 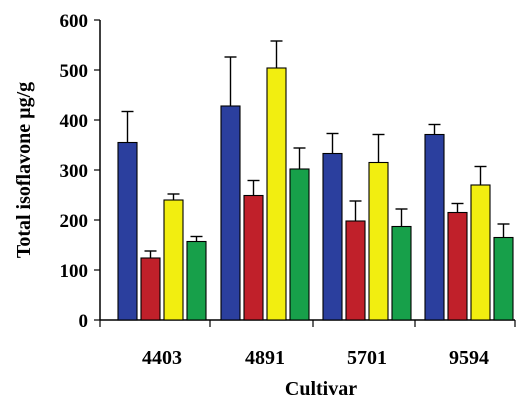 What do you see at coordinates (74, 21) in the screenshot?
I see `y-tick-label: 600` at bounding box center [74, 21].